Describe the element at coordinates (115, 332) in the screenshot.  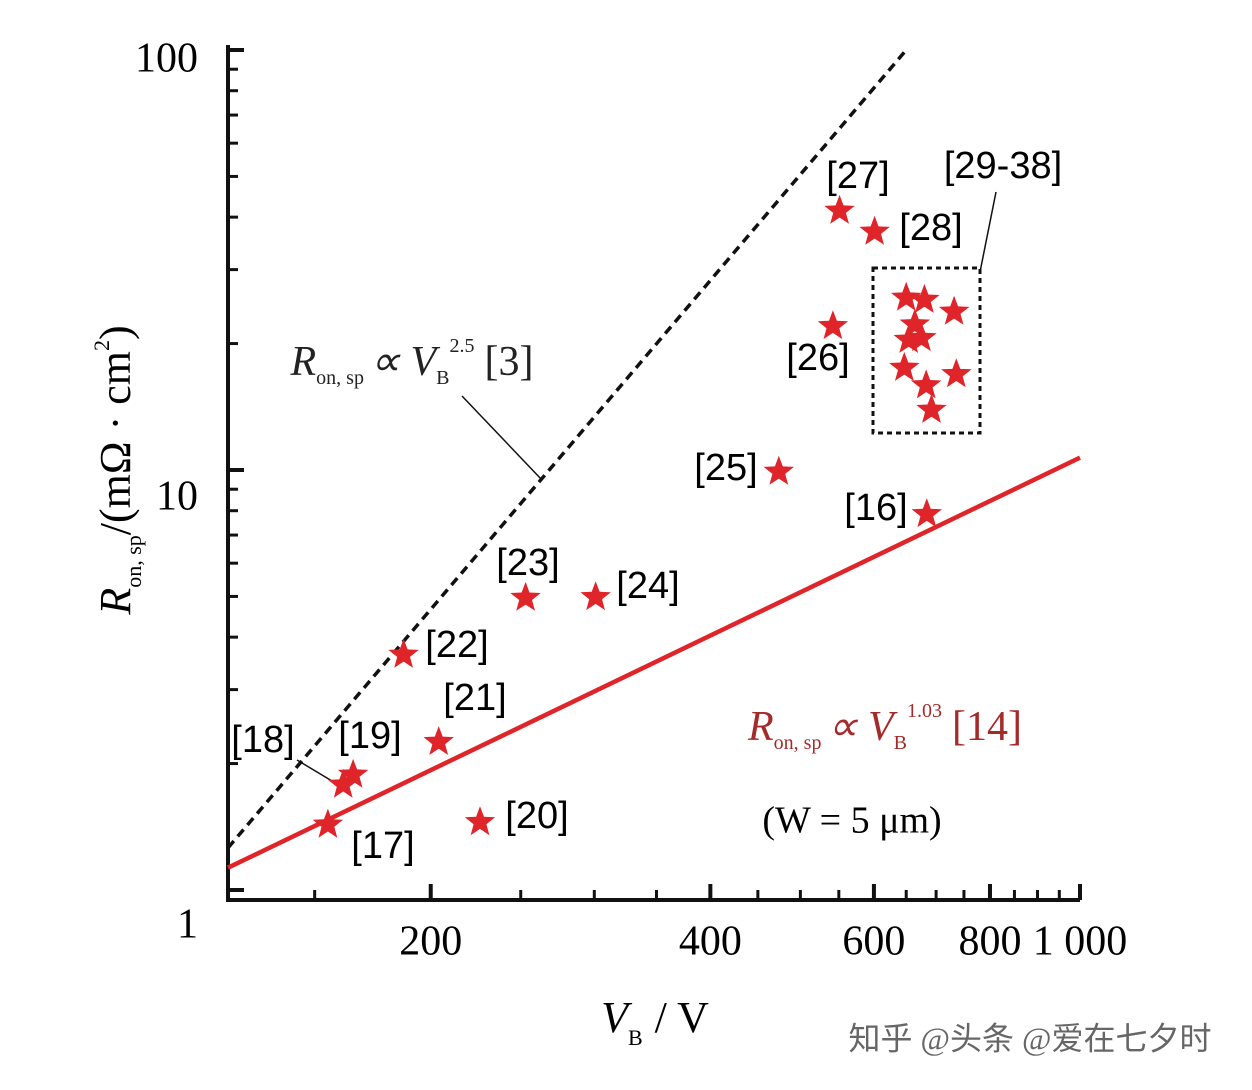
I see `y-axis-label-part: )` at that location.